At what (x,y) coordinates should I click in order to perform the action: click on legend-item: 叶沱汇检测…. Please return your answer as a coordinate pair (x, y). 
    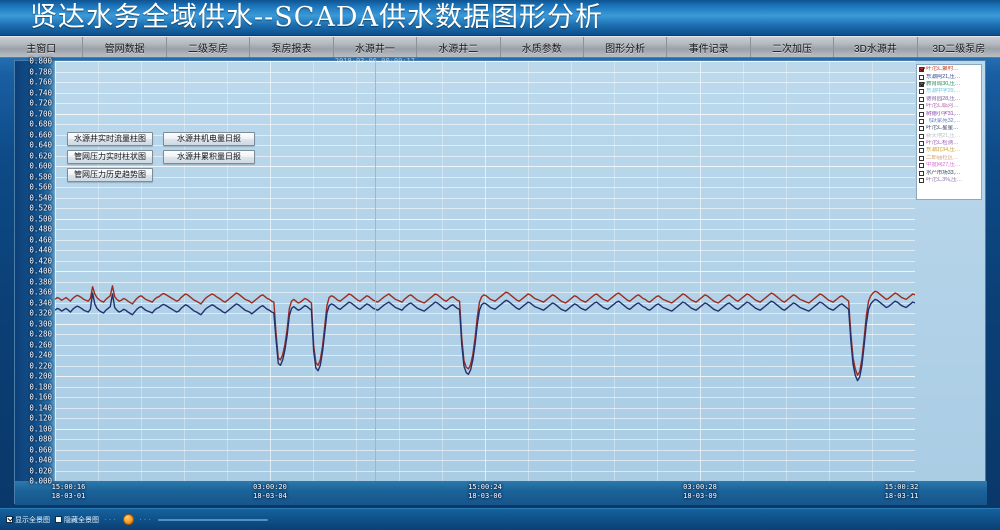
    Looking at the image, I should click on (949, 143).